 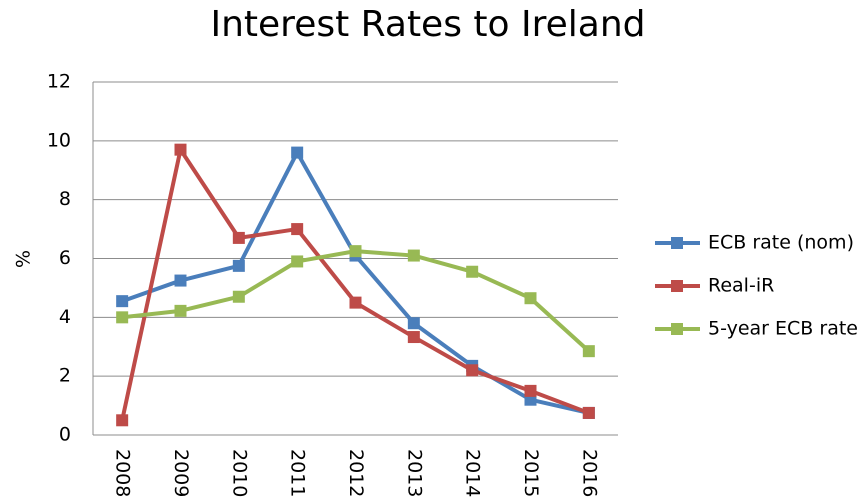 I want to click on x-tick-label: 2014, so click(x=473, y=473).